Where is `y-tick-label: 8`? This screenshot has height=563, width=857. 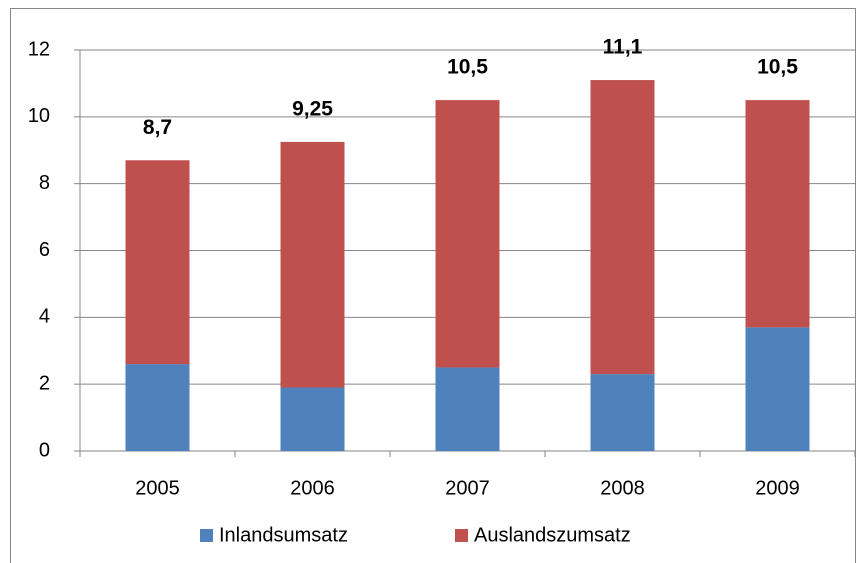 y-tick-label: 8 is located at coordinates (44, 183).